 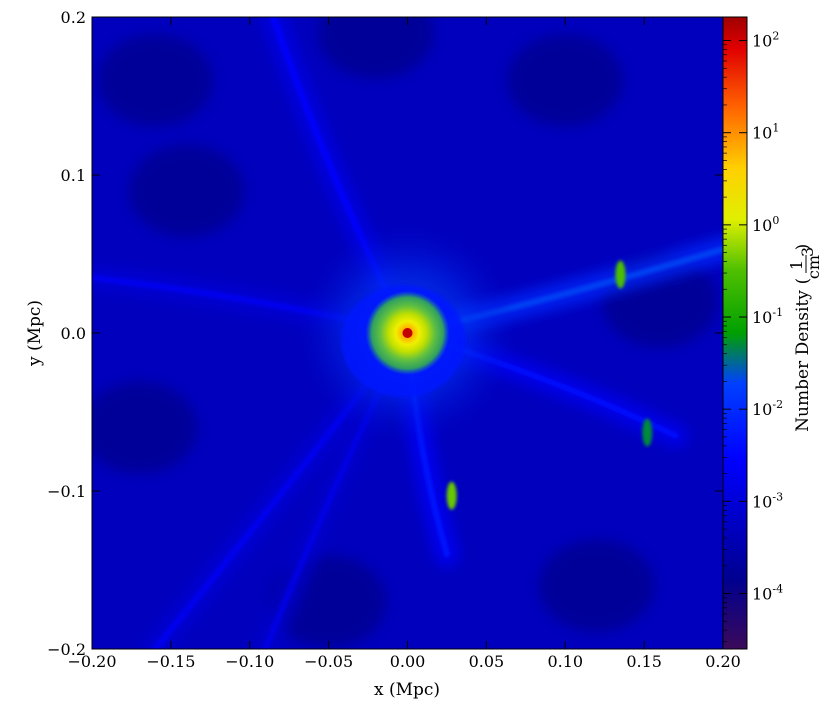 What do you see at coordinates (775, 128) in the screenshot?
I see `colorbar-tick-exponent: 1` at bounding box center [775, 128].